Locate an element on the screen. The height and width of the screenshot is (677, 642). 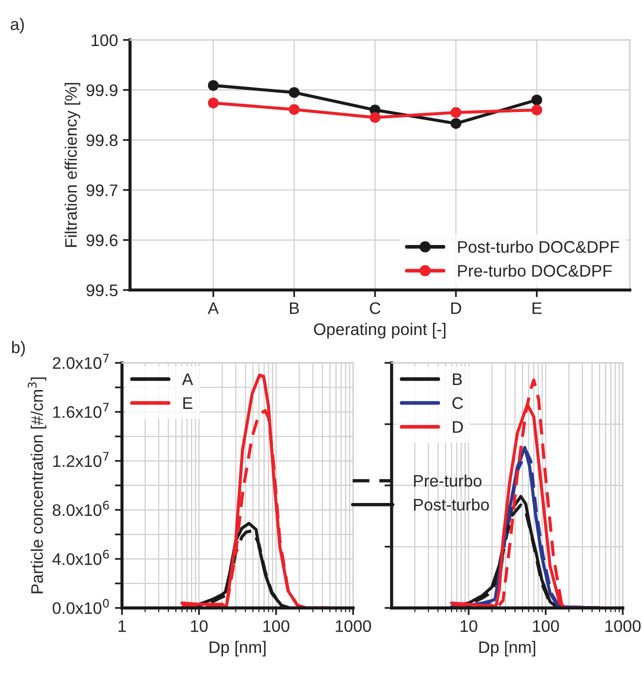
y-tick-label: 1.6x10$^{7}$ is located at coordinates (81, 410).